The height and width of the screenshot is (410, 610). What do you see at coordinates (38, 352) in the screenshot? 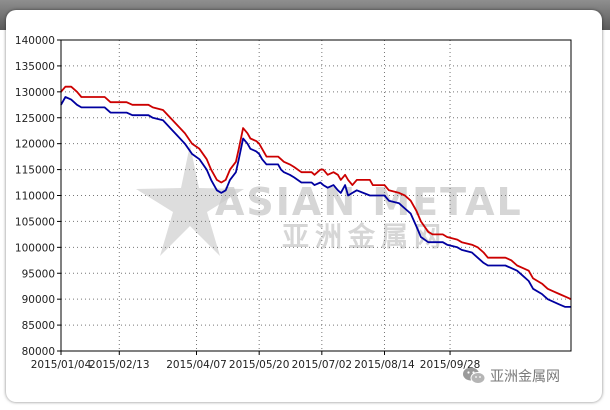
I see `y-tick-label: 80000` at bounding box center [38, 352].